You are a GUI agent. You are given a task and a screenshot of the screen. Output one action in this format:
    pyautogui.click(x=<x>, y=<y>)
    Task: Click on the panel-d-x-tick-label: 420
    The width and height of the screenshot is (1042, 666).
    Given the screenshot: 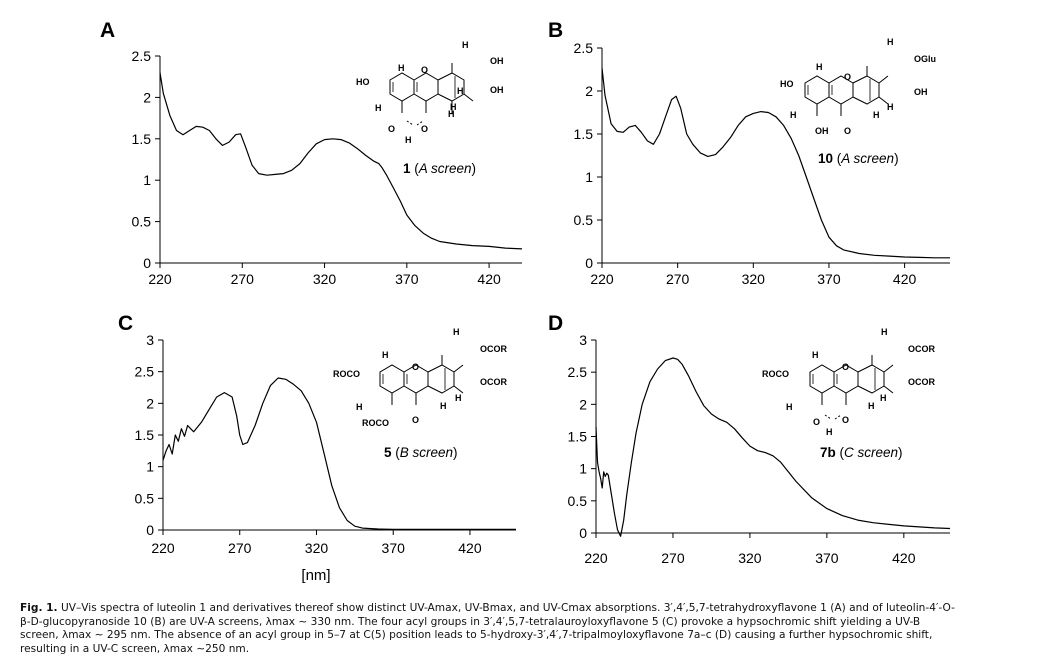 What is the action you would take?
    pyautogui.click(x=904, y=558)
    